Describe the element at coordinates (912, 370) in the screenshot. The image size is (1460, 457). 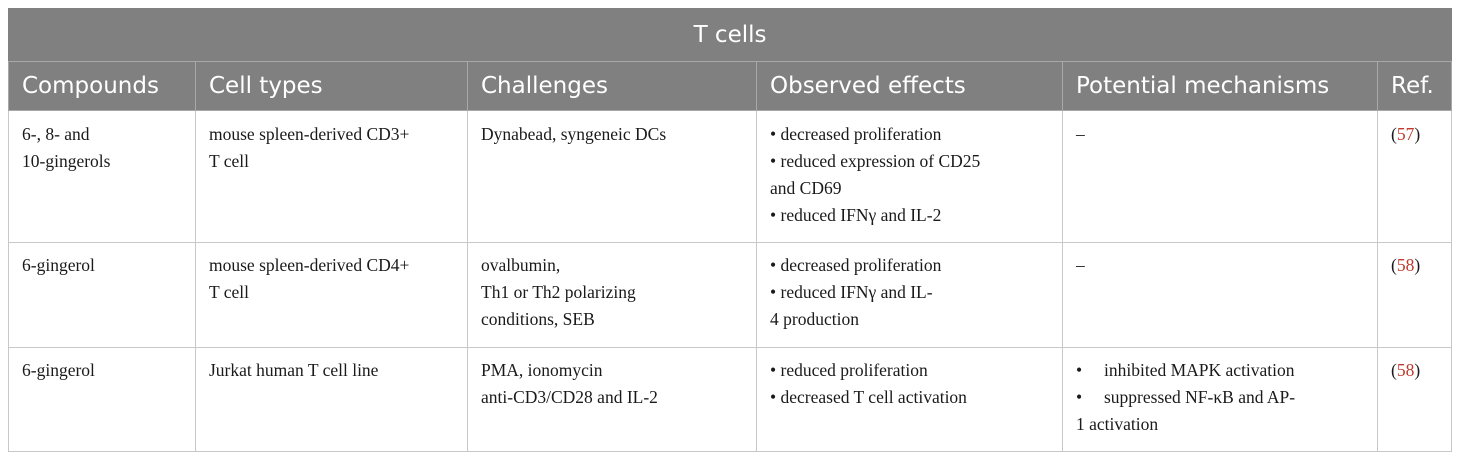
I see `bullet-item: reduced proliferation` at that location.